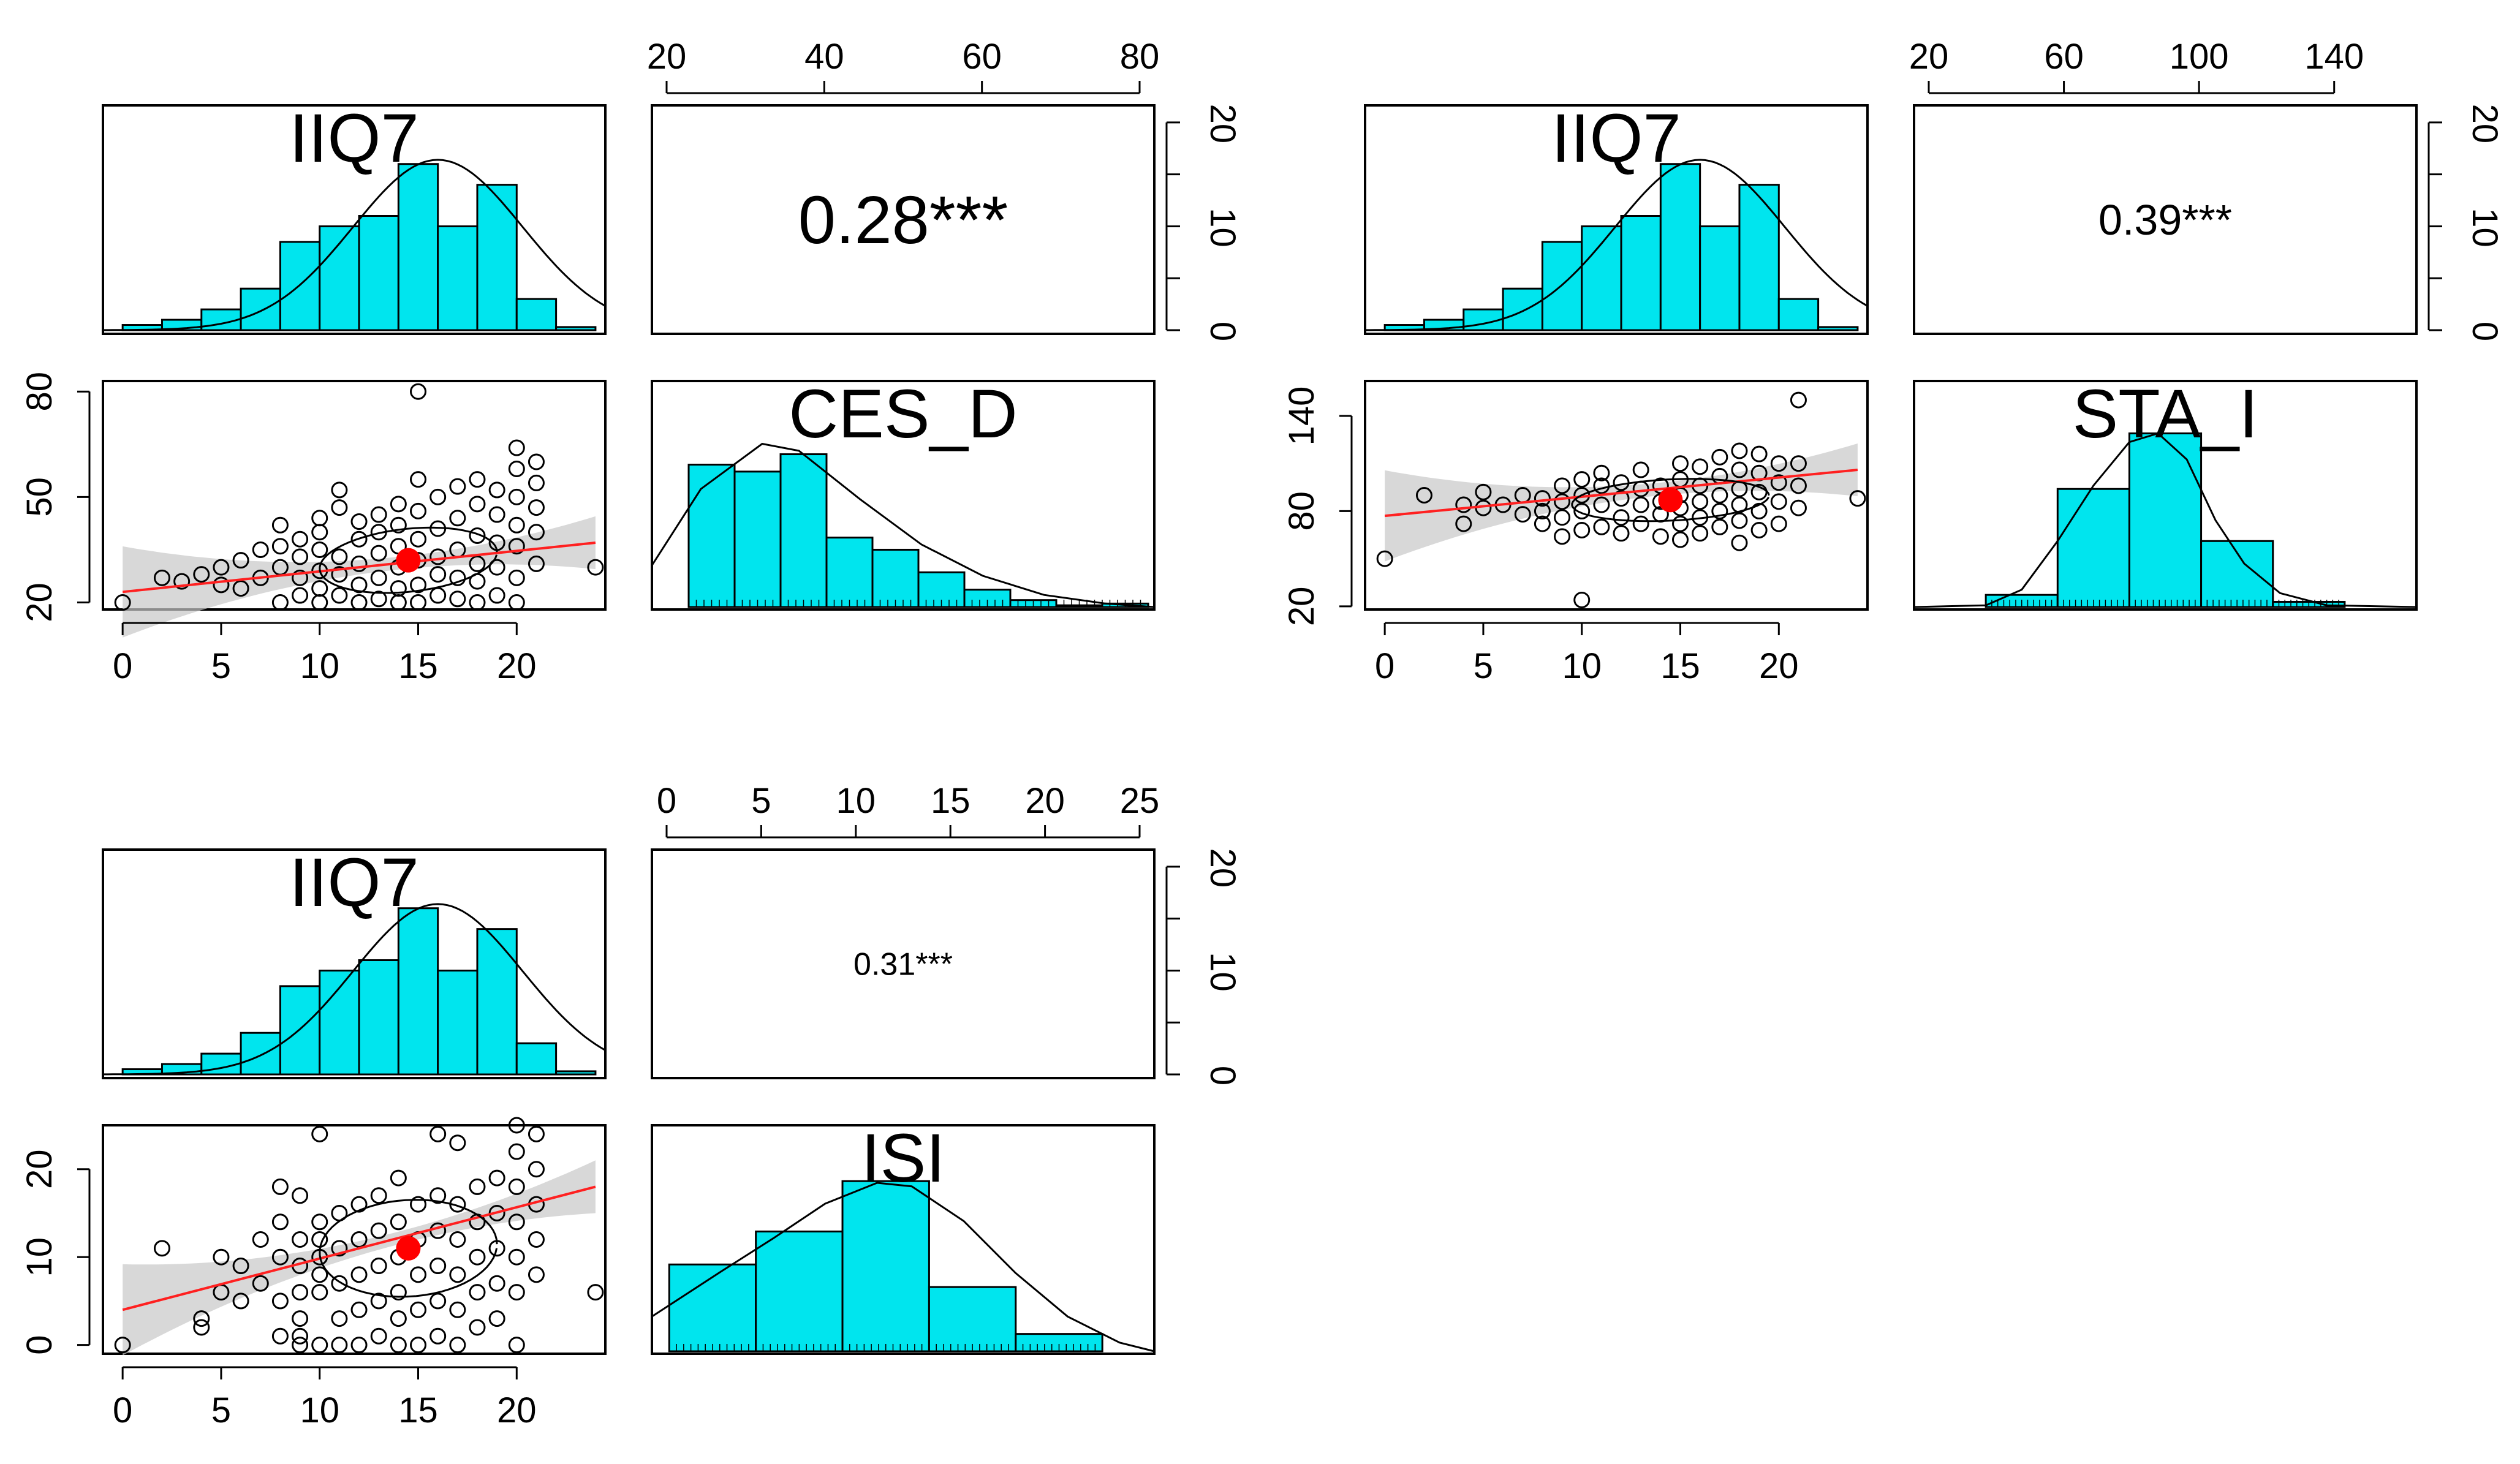 The width and height of the screenshot is (2520, 1464). What do you see at coordinates (1680, 666) in the screenshot?
I see `x-axis-label: 15` at bounding box center [1680, 666].